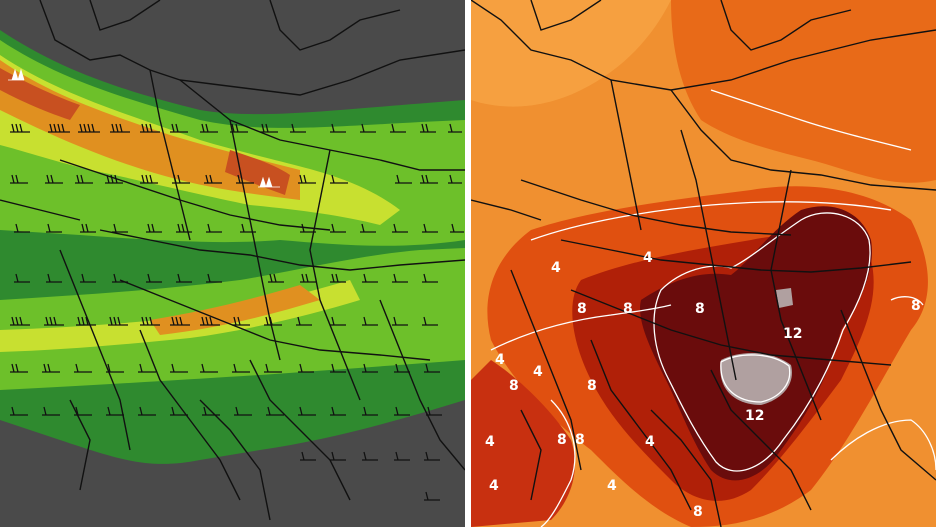 This screenshot has height=527, width=936. Describe the element at coordinates (523, 443) in the screenshot. I see `anomaly-field-very-hot-italy` at that location.